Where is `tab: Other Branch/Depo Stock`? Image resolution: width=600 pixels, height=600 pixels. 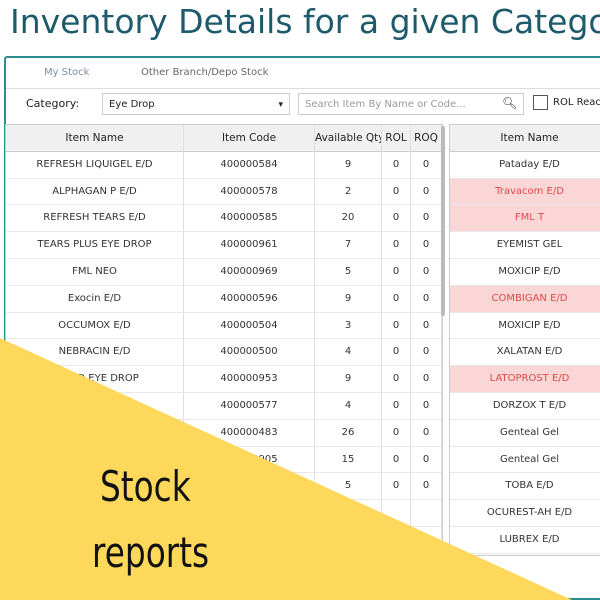 tab: Other Branch/Depo Stock is located at coordinates (205, 72).